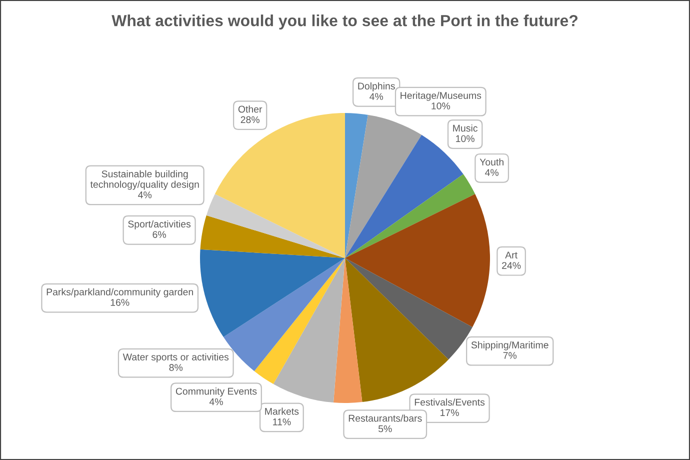 The image size is (690, 460). I want to click on data-label: 24%, so click(511, 265).